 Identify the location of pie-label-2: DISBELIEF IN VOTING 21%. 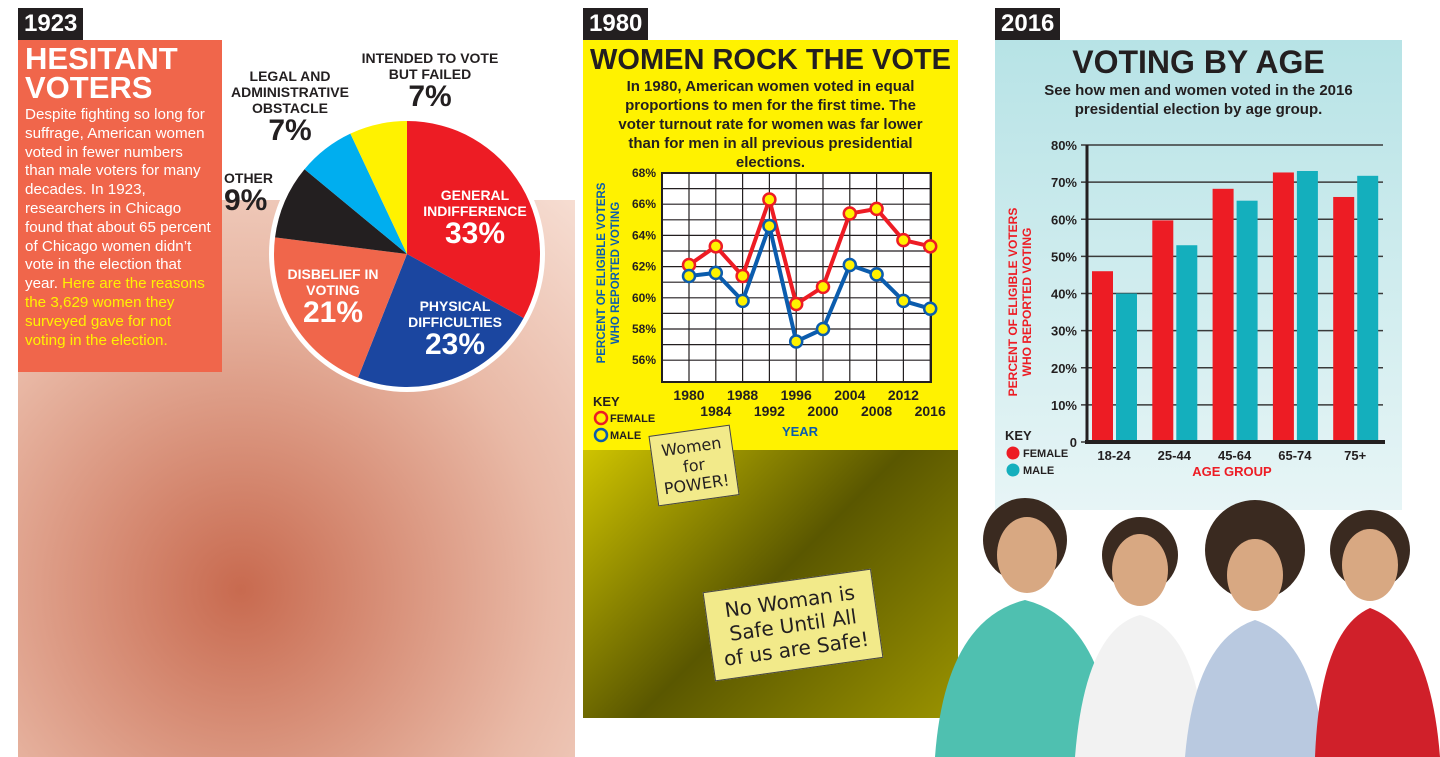
(333, 297).